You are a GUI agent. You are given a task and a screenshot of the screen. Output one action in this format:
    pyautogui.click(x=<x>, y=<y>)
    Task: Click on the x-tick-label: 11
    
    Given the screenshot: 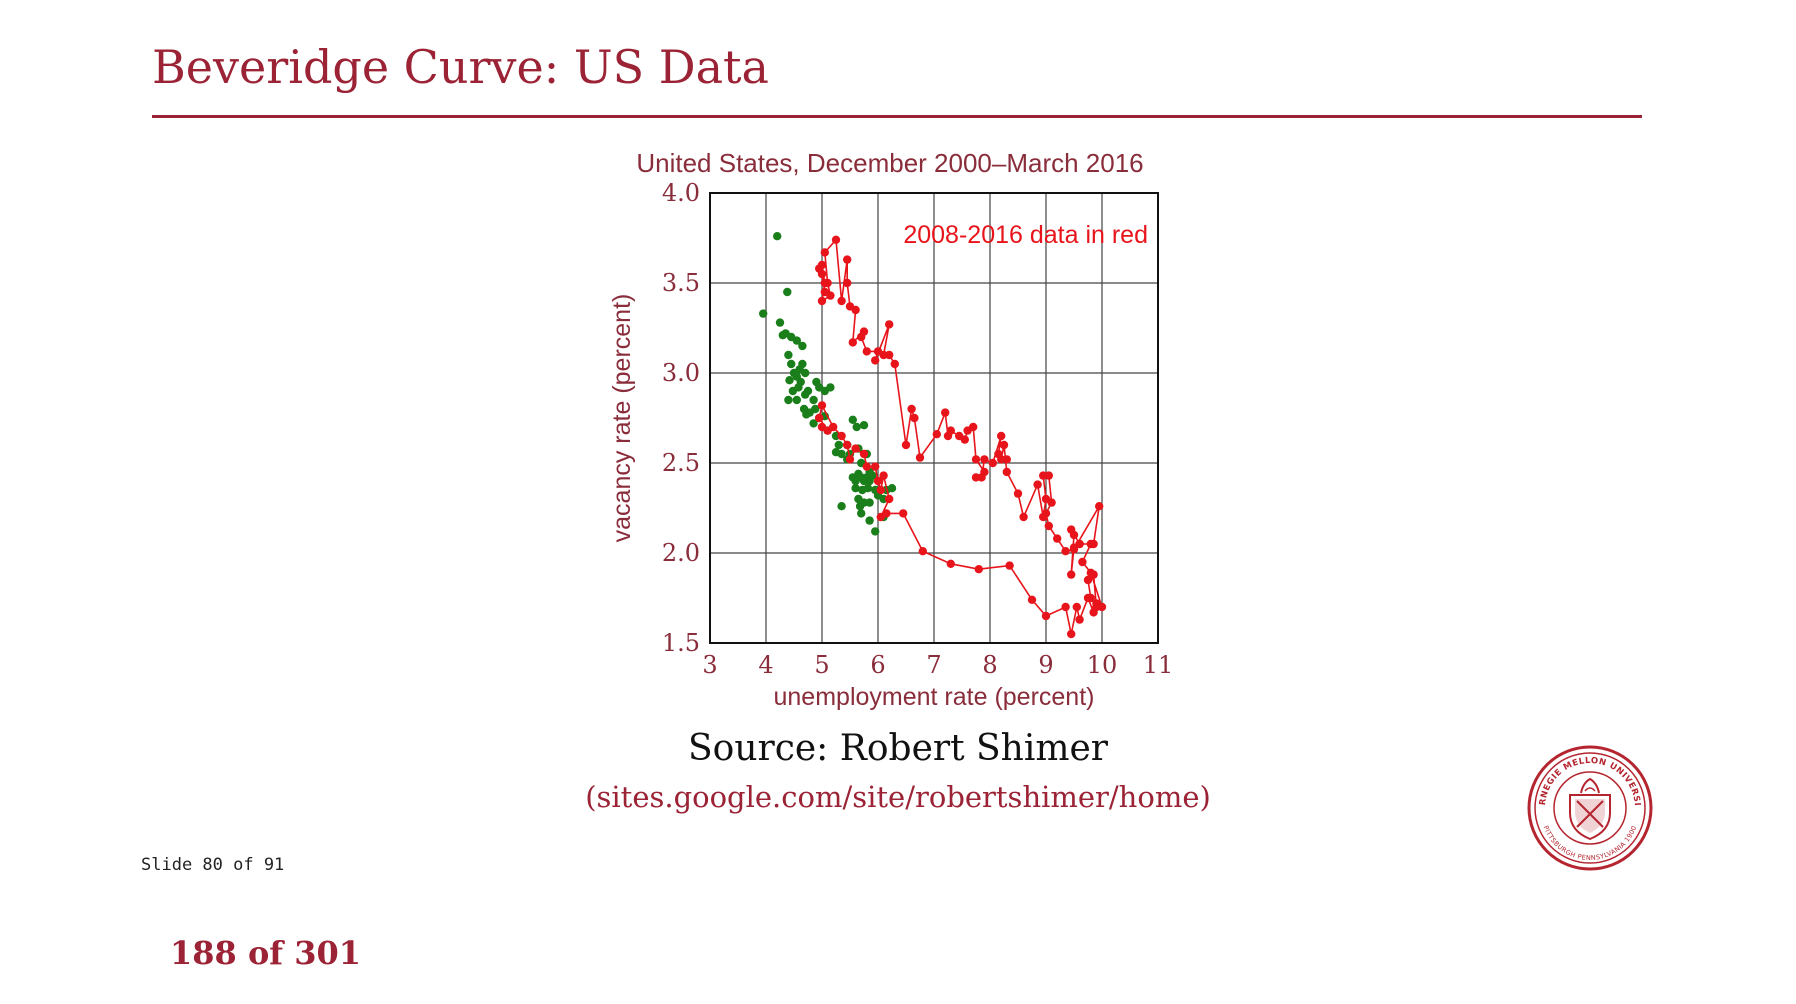 What is the action you would take?
    pyautogui.click(x=1158, y=665)
    